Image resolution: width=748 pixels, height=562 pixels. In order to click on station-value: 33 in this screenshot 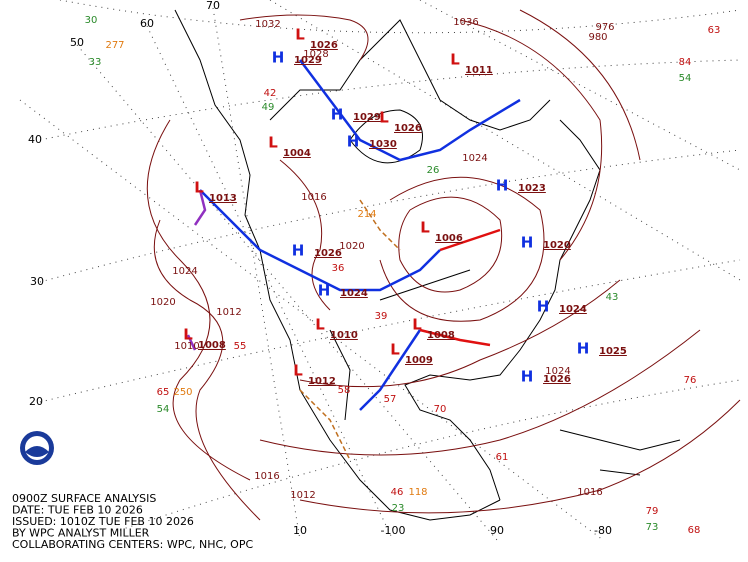, I will do `click(95, 62)`.